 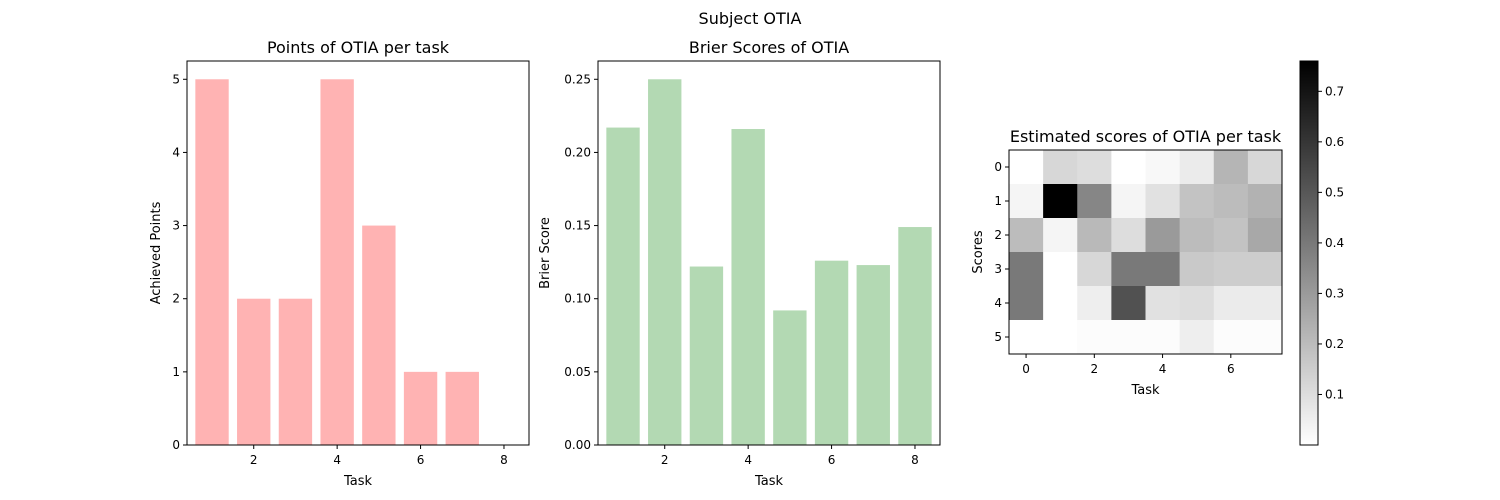 What do you see at coordinates (1094, 337) in the screenshot?
I see `heatmap-cell-r5-c2` at bounding box center [1094, 337].